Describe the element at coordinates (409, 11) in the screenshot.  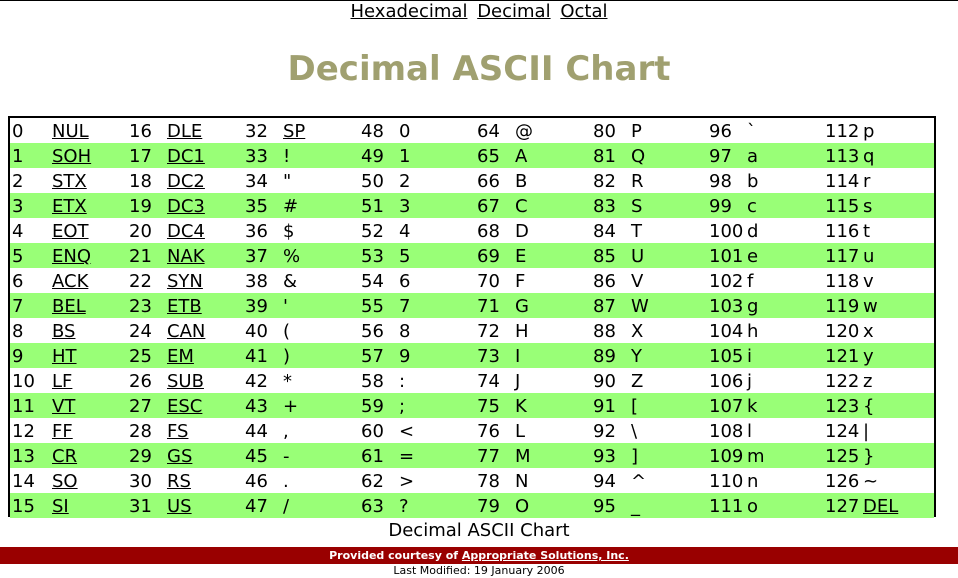
I see `nav-hexadecimal-link: Hexadecimal` at that location.